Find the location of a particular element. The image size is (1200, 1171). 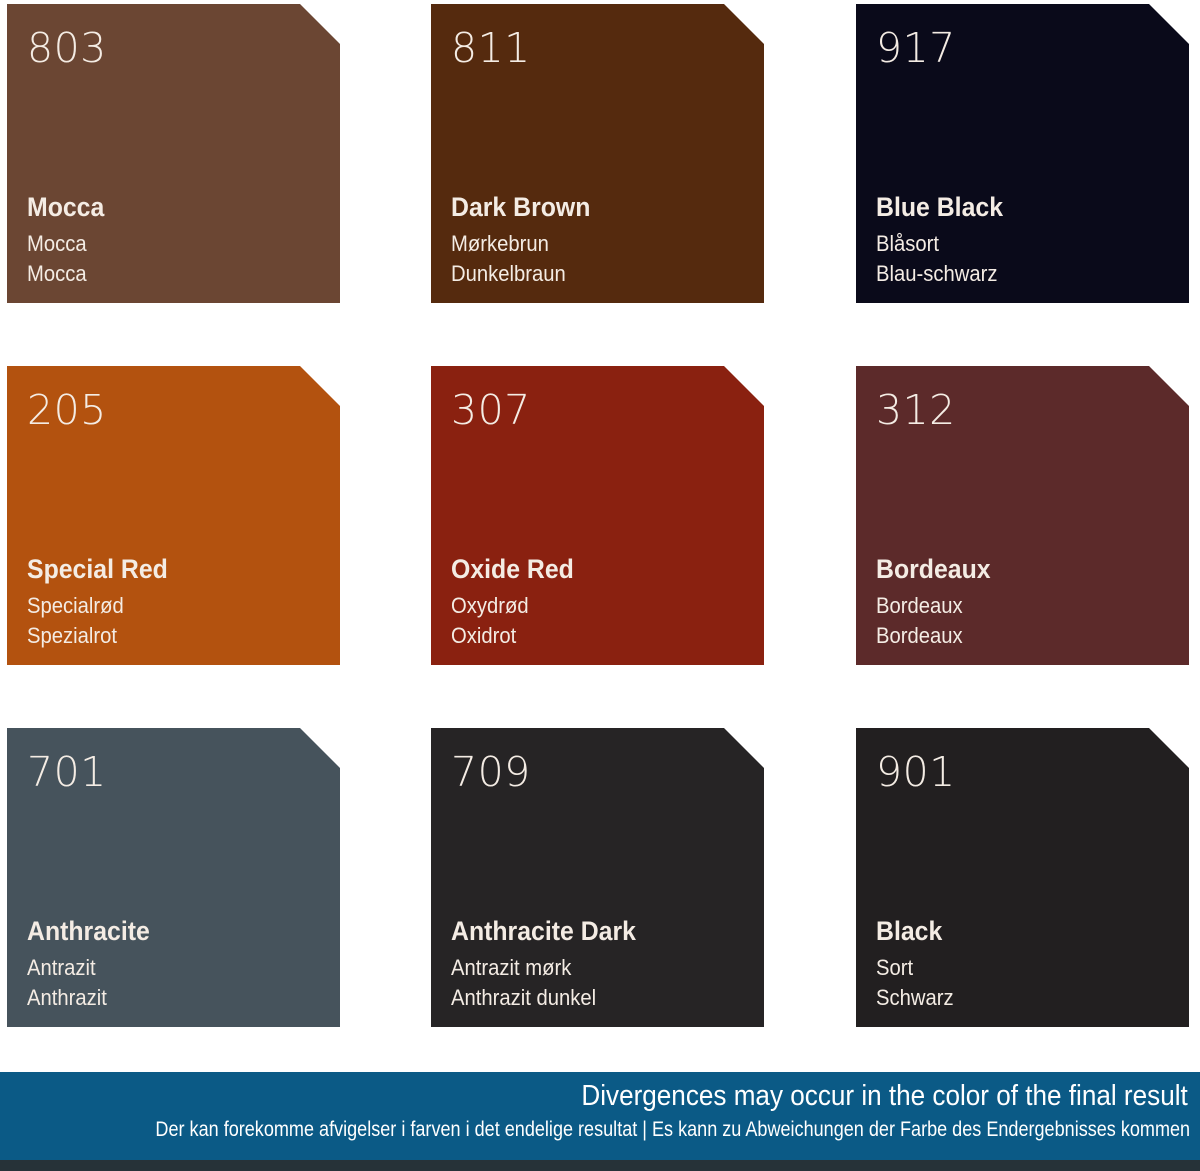

swatch-code: 312 is located at coordinates (916, 410).